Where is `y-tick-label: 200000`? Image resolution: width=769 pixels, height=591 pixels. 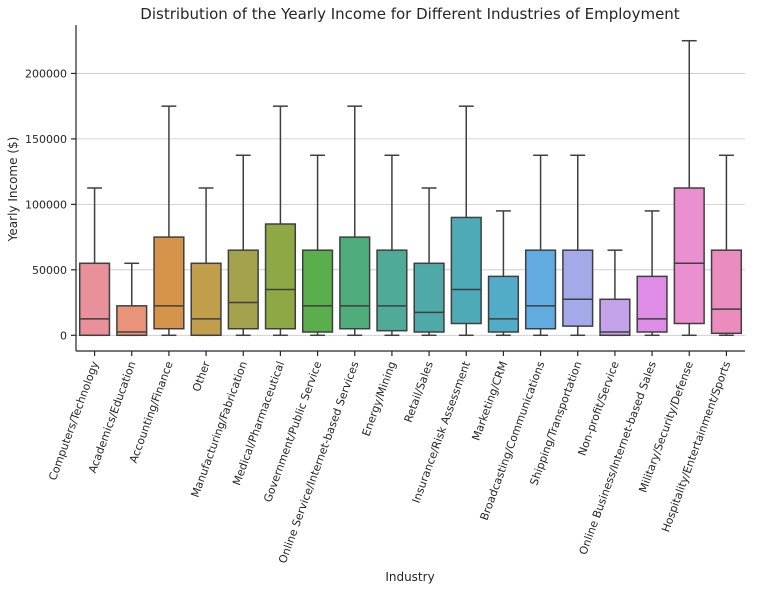
y-tick-label: 200000 is located at coordinates (46, 73).